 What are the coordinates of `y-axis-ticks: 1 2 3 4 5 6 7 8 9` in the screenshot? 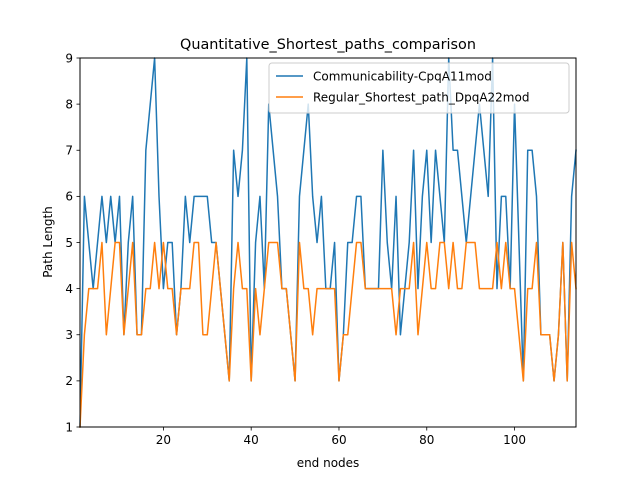 It's located at (72, 242).